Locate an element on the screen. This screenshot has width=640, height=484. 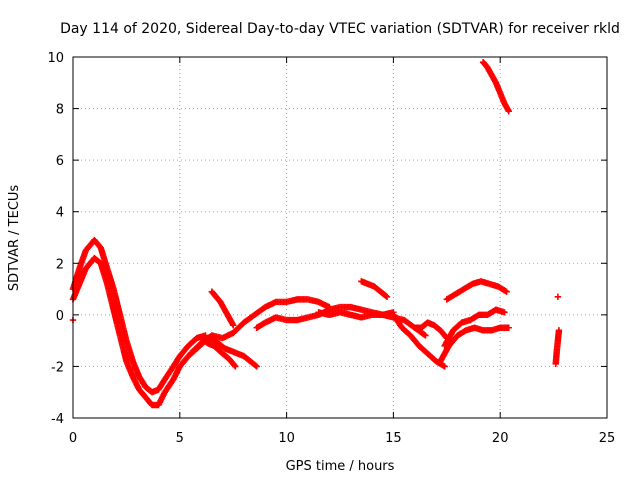
y-tick-label: -2 is located at coordinates (57, 367).